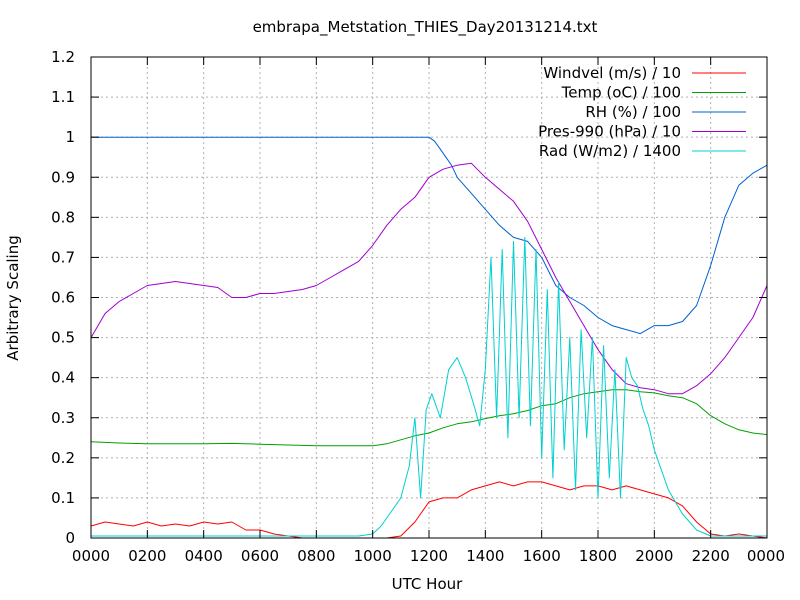  Describe the element at coordinates (610, 151) in the screenshot. I see `legend-label: Rad (W/m2) / 1400` at that location.